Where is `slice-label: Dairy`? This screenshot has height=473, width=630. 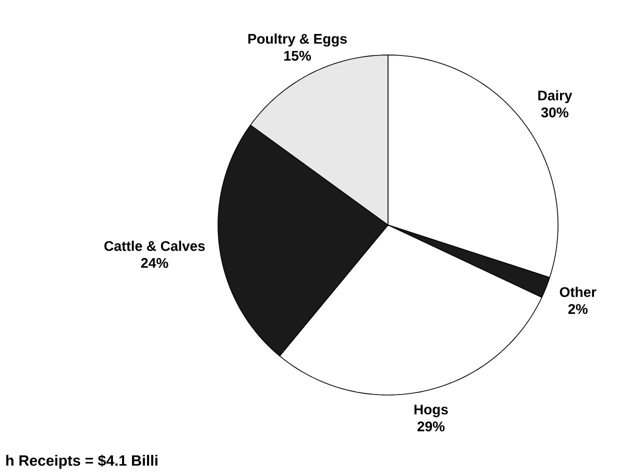
slice-label: Dairy is located at coordinates (555, 97).